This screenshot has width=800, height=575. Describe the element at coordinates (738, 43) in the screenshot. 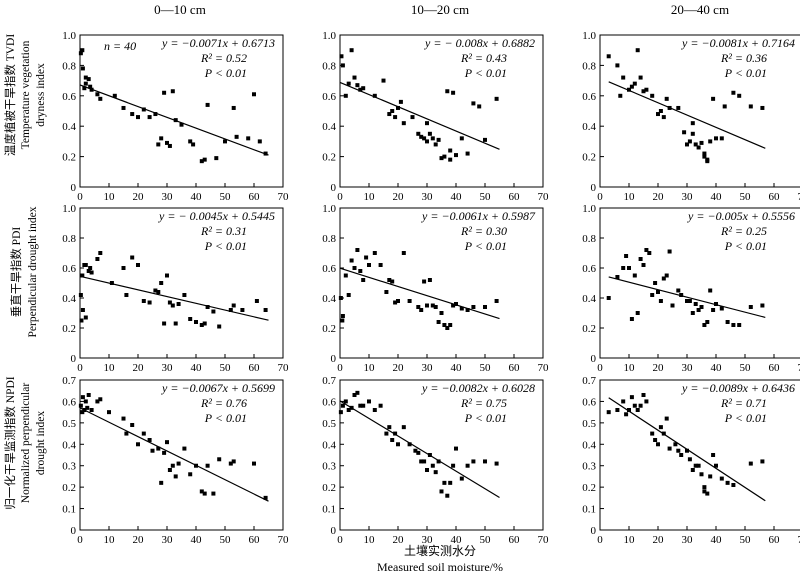

I see `panel-r0c2-equation: y = −0.0081x + 0.7164` at that location.